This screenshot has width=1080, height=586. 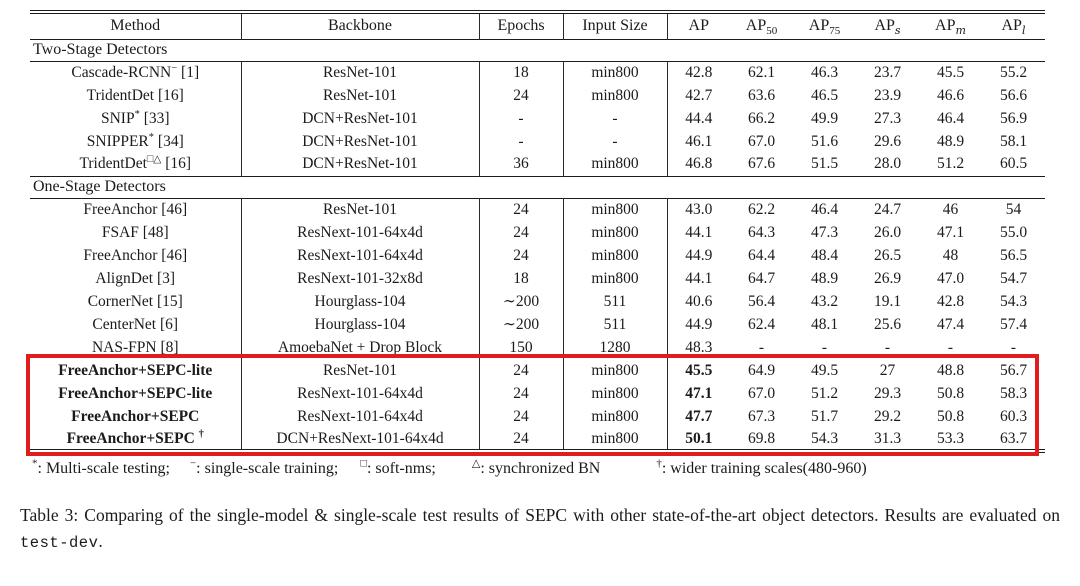 I want to click on ap-cell: 55.2, so click(x=1013, y=72).